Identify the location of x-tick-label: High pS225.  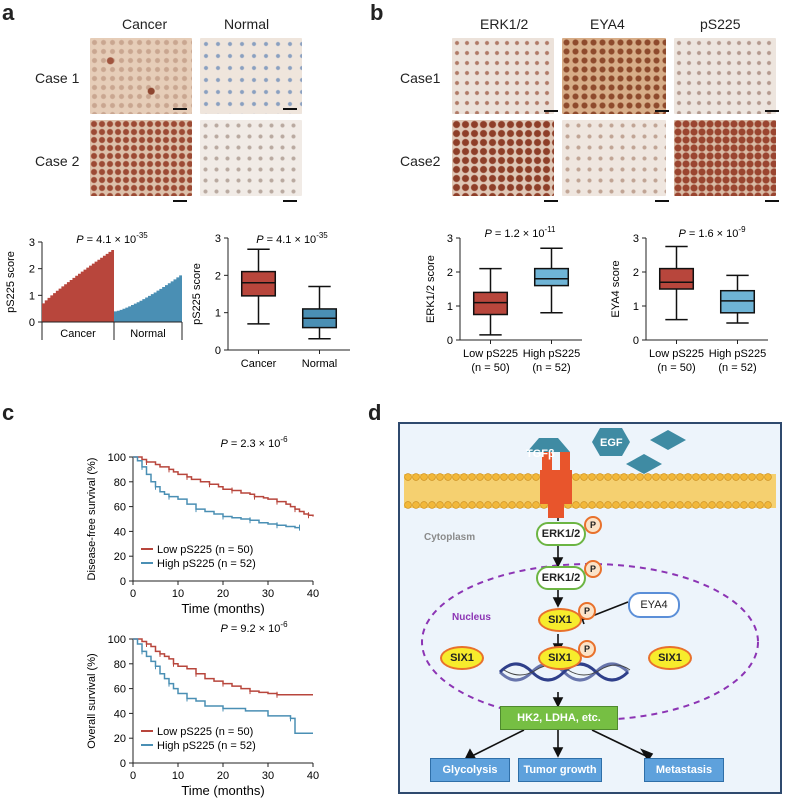
(552, 354).